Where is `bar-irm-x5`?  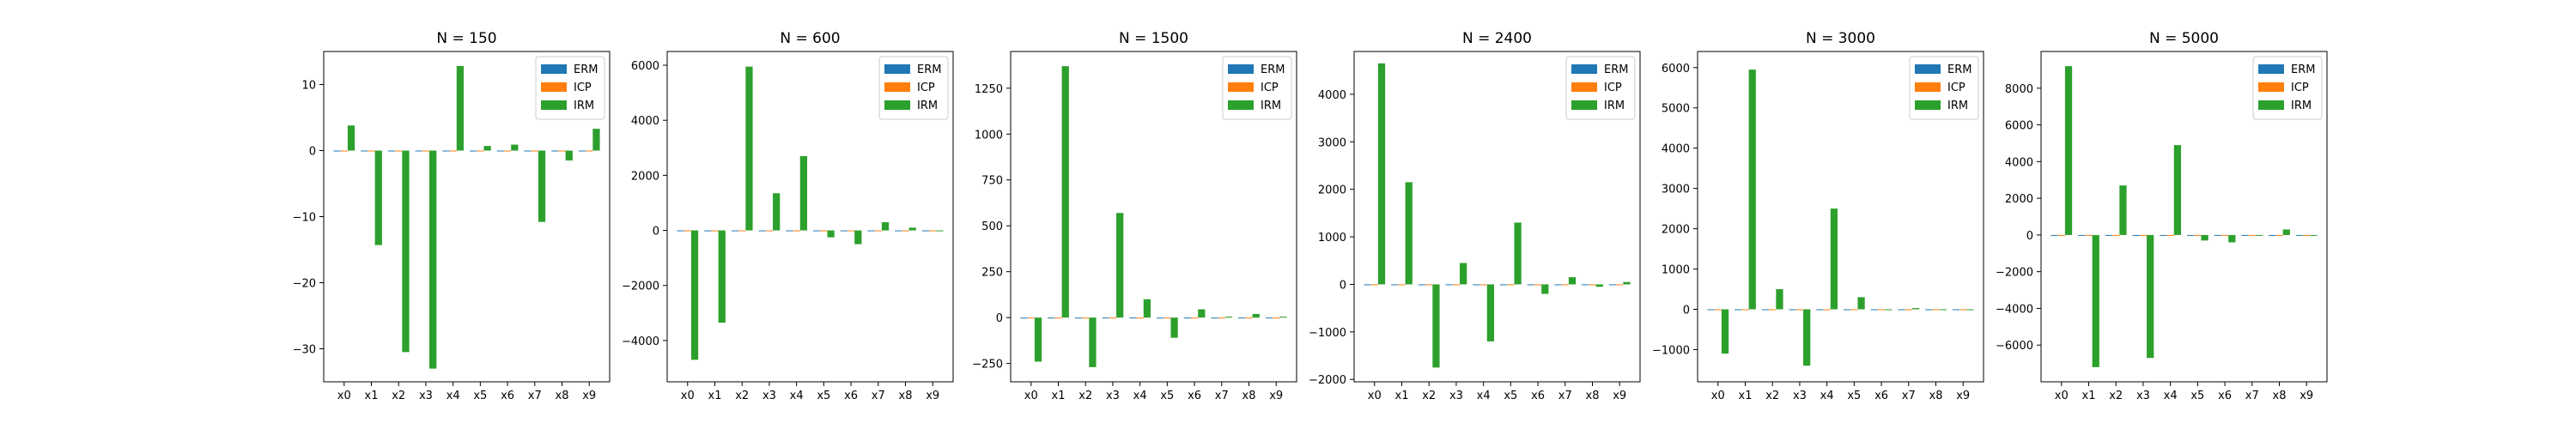 bar-irm-x5 is located at coordinates (1518, 254).